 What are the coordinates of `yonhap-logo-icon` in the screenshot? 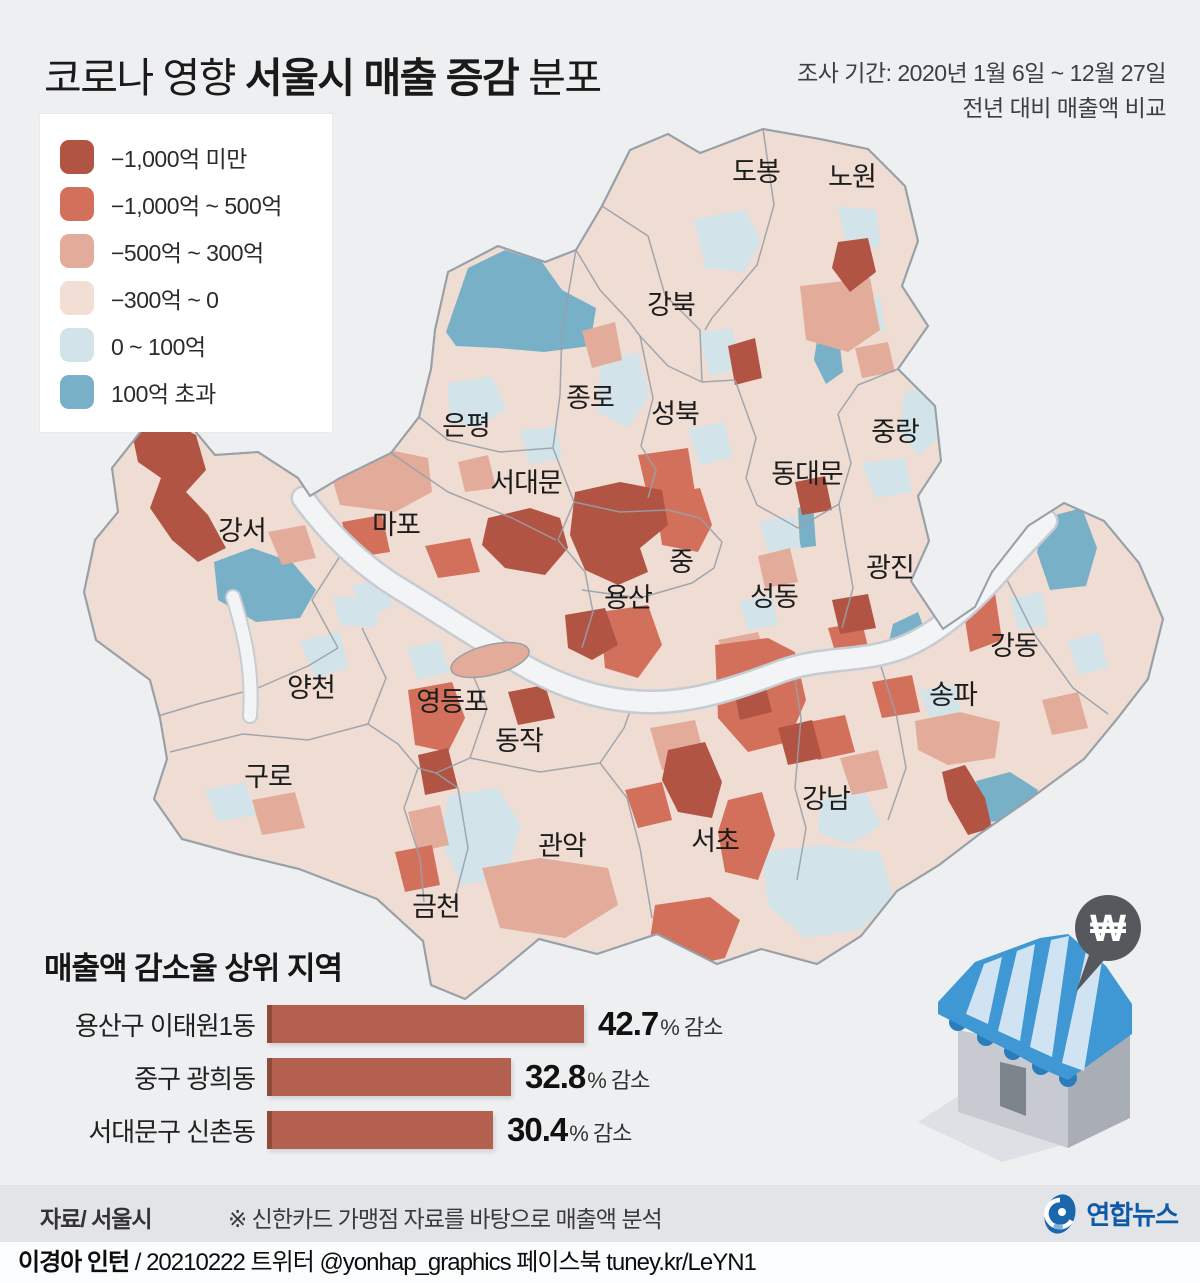 It's located at (1060, 1214).